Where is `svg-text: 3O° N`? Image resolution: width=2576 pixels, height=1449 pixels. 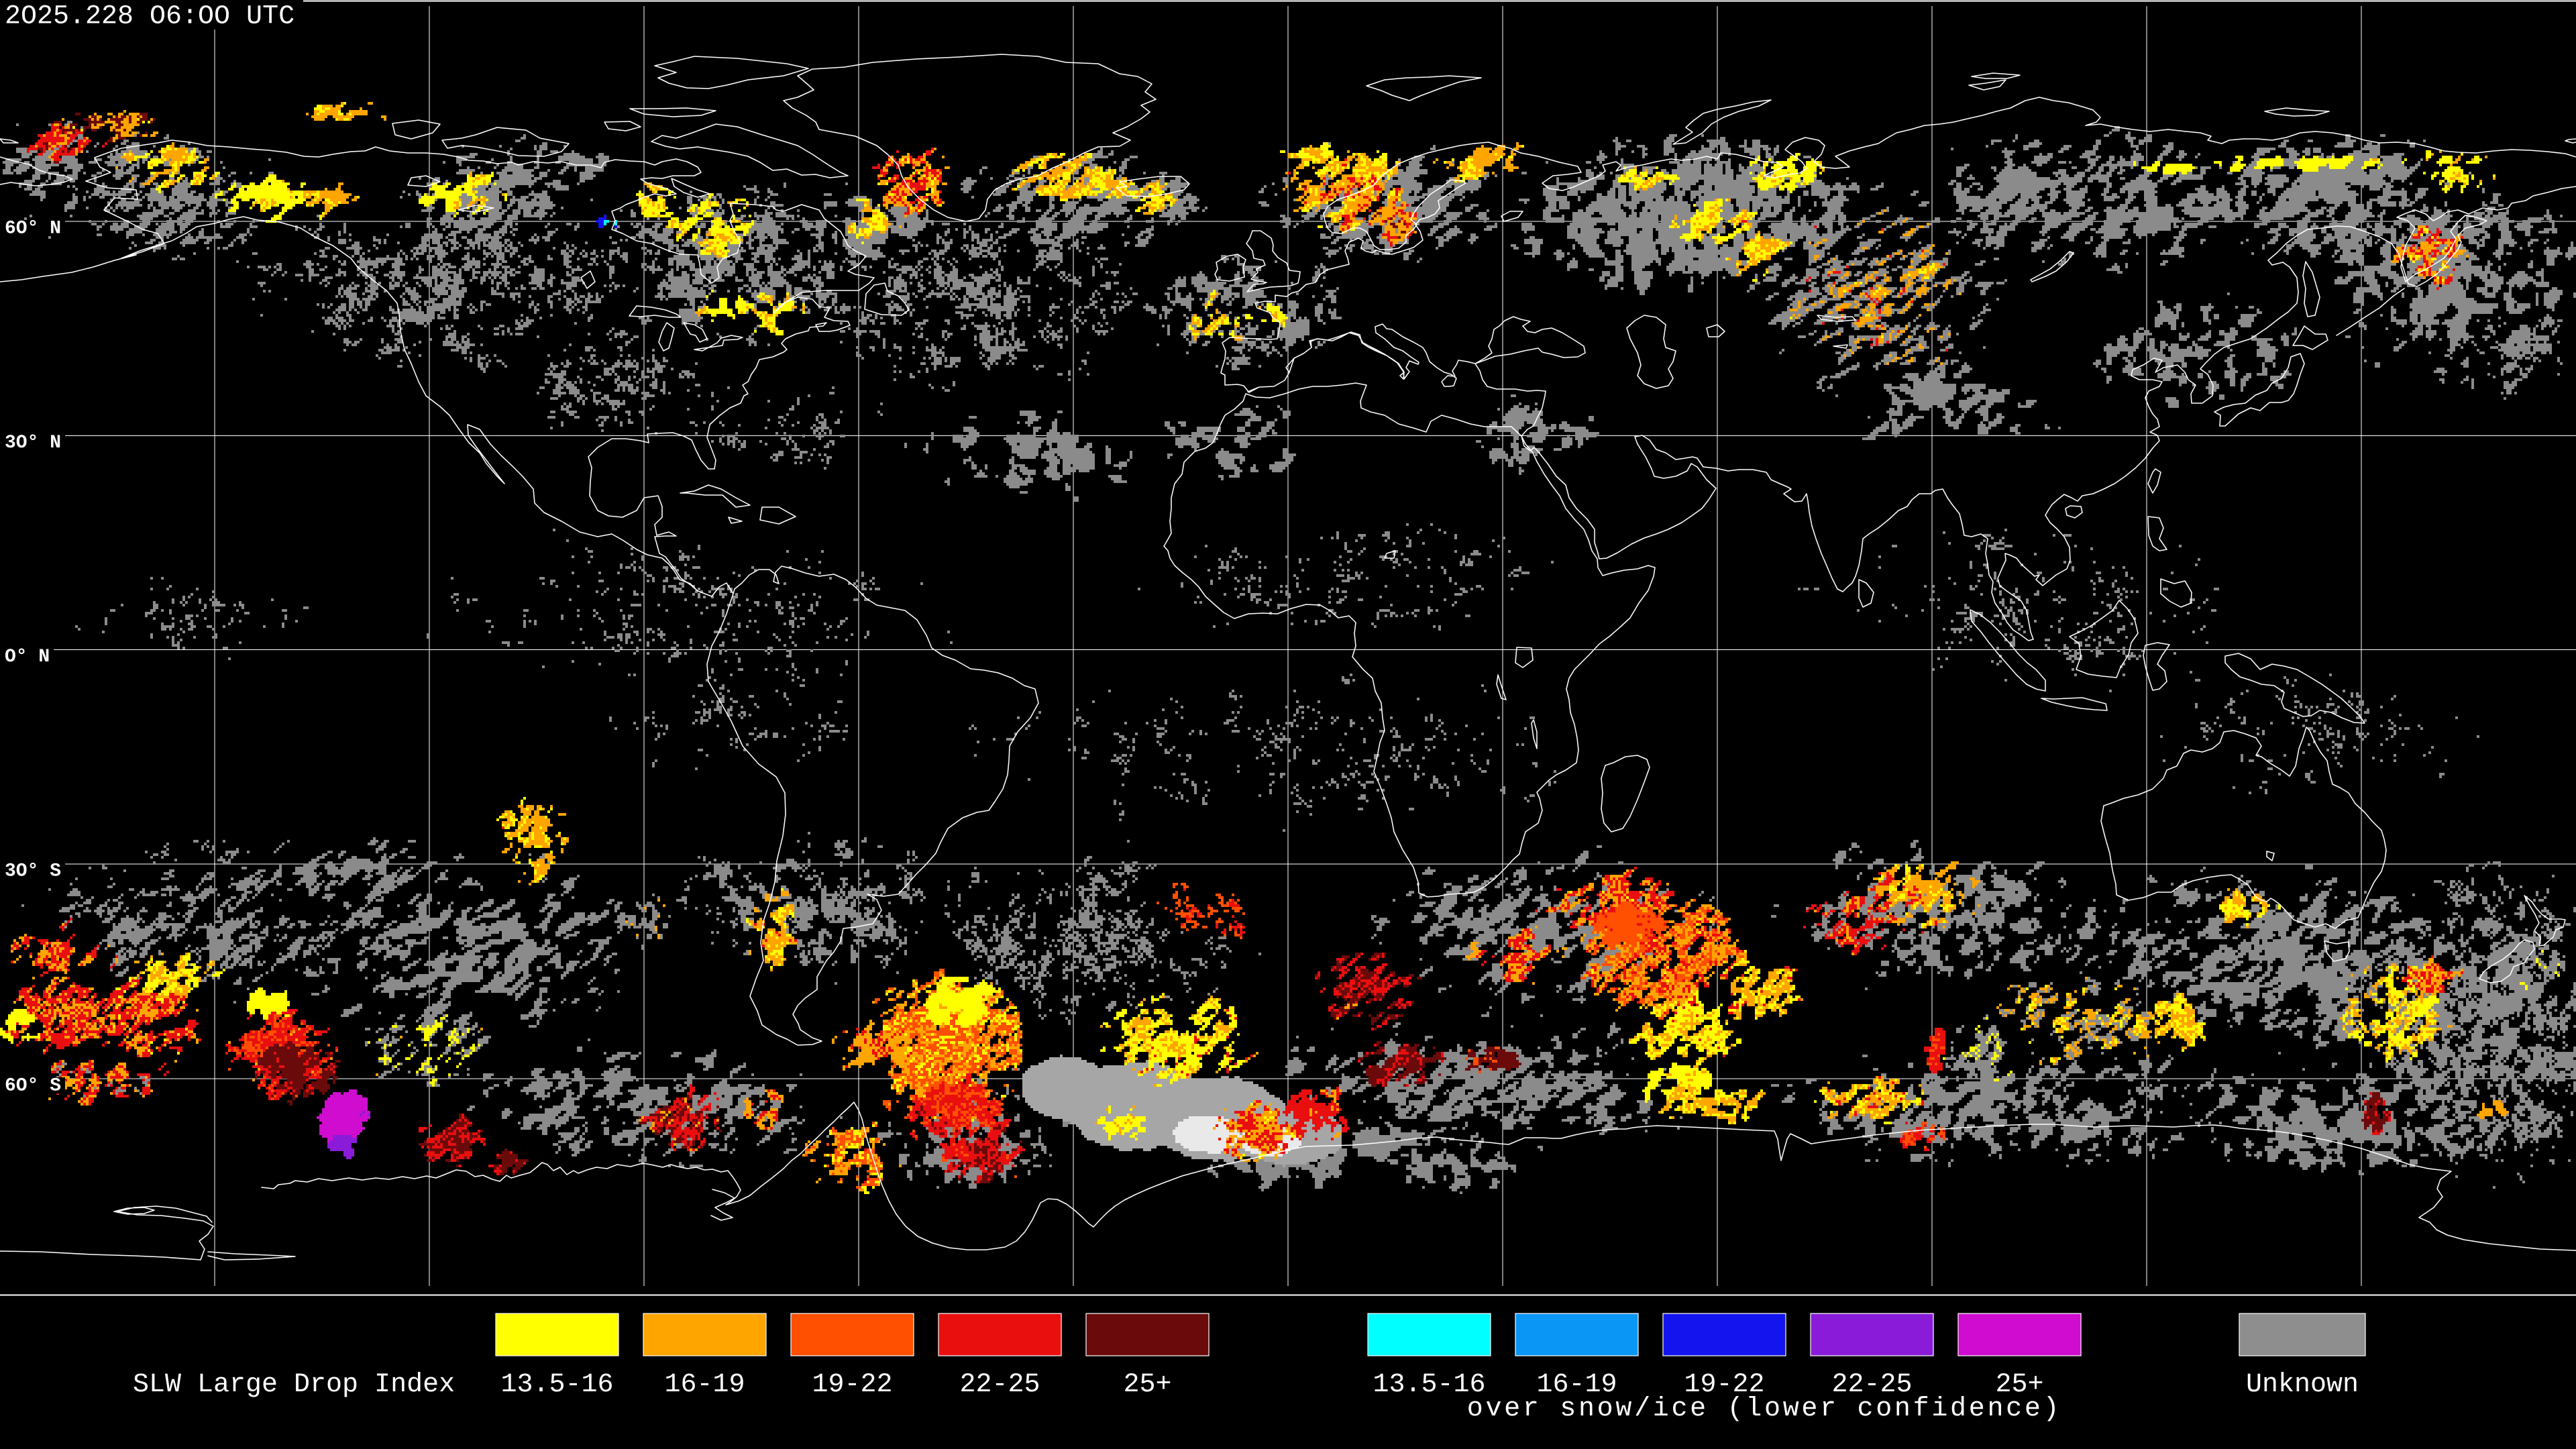
svg-text: 3O° N is located at coordinates (33, 443).